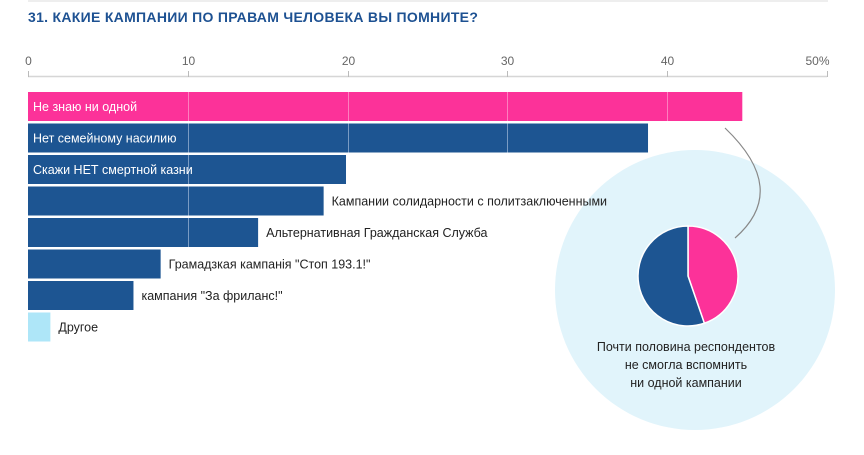 This screenshot has width=864, height=455. Describe the element at coordinates (211, 296) in the screenshot. I see `bar-label: кампания "За фриланс!"` at that location.